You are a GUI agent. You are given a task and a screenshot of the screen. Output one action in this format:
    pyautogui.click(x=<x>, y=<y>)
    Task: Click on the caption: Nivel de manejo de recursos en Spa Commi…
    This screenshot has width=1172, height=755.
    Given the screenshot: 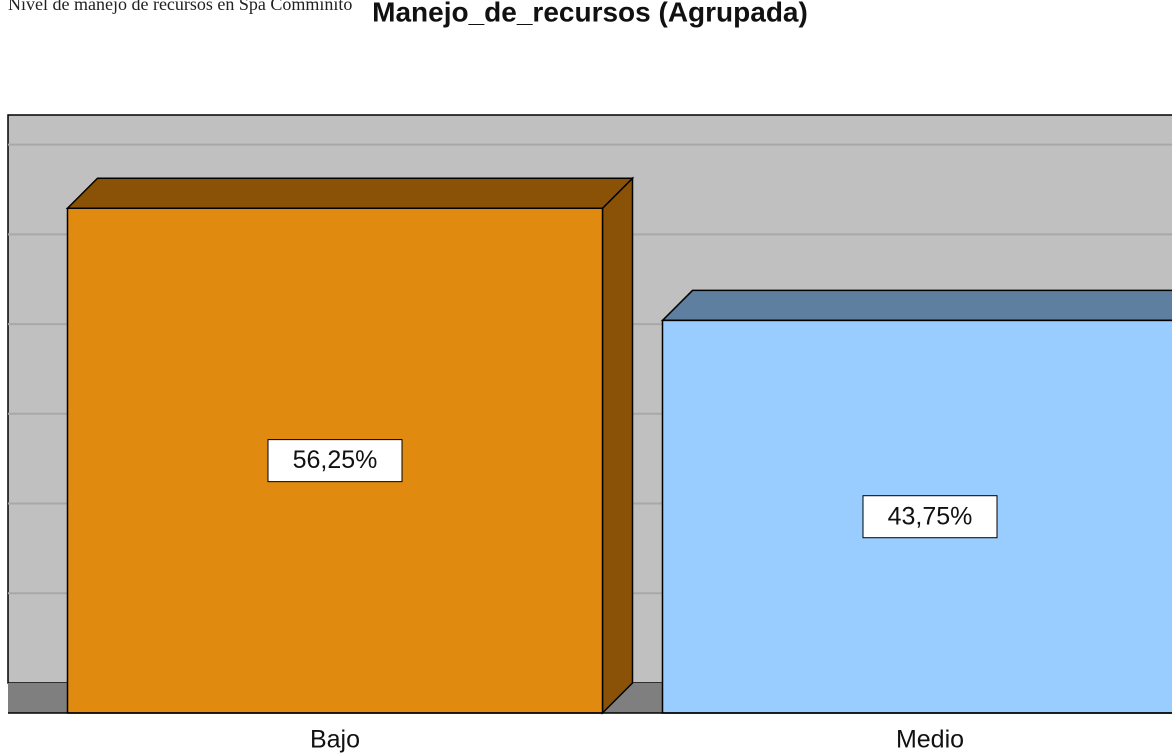 What is the action you would take?
    pyautogui.click(x=180, y=7)
    